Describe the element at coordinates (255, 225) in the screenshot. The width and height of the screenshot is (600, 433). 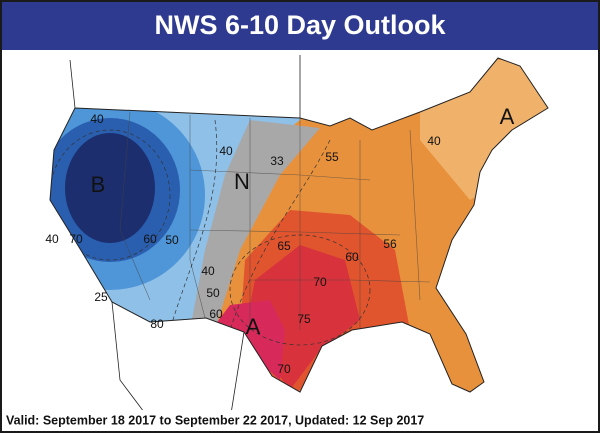
I see `near-normal` at that location.